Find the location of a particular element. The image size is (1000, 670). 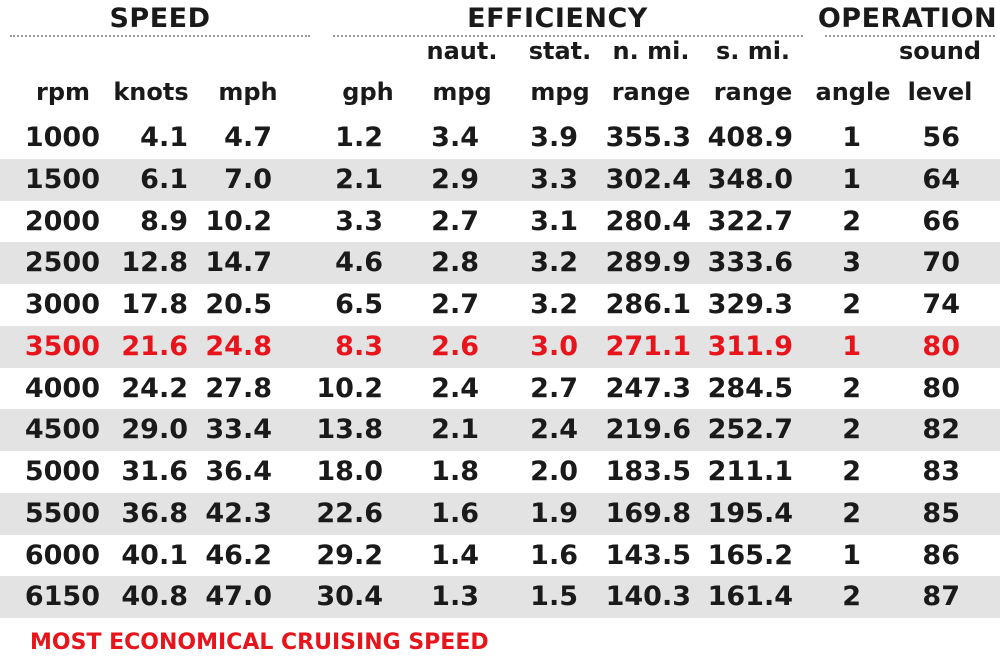

cell-naut-mpg: 2.6 is located at coordinates (455, 346).